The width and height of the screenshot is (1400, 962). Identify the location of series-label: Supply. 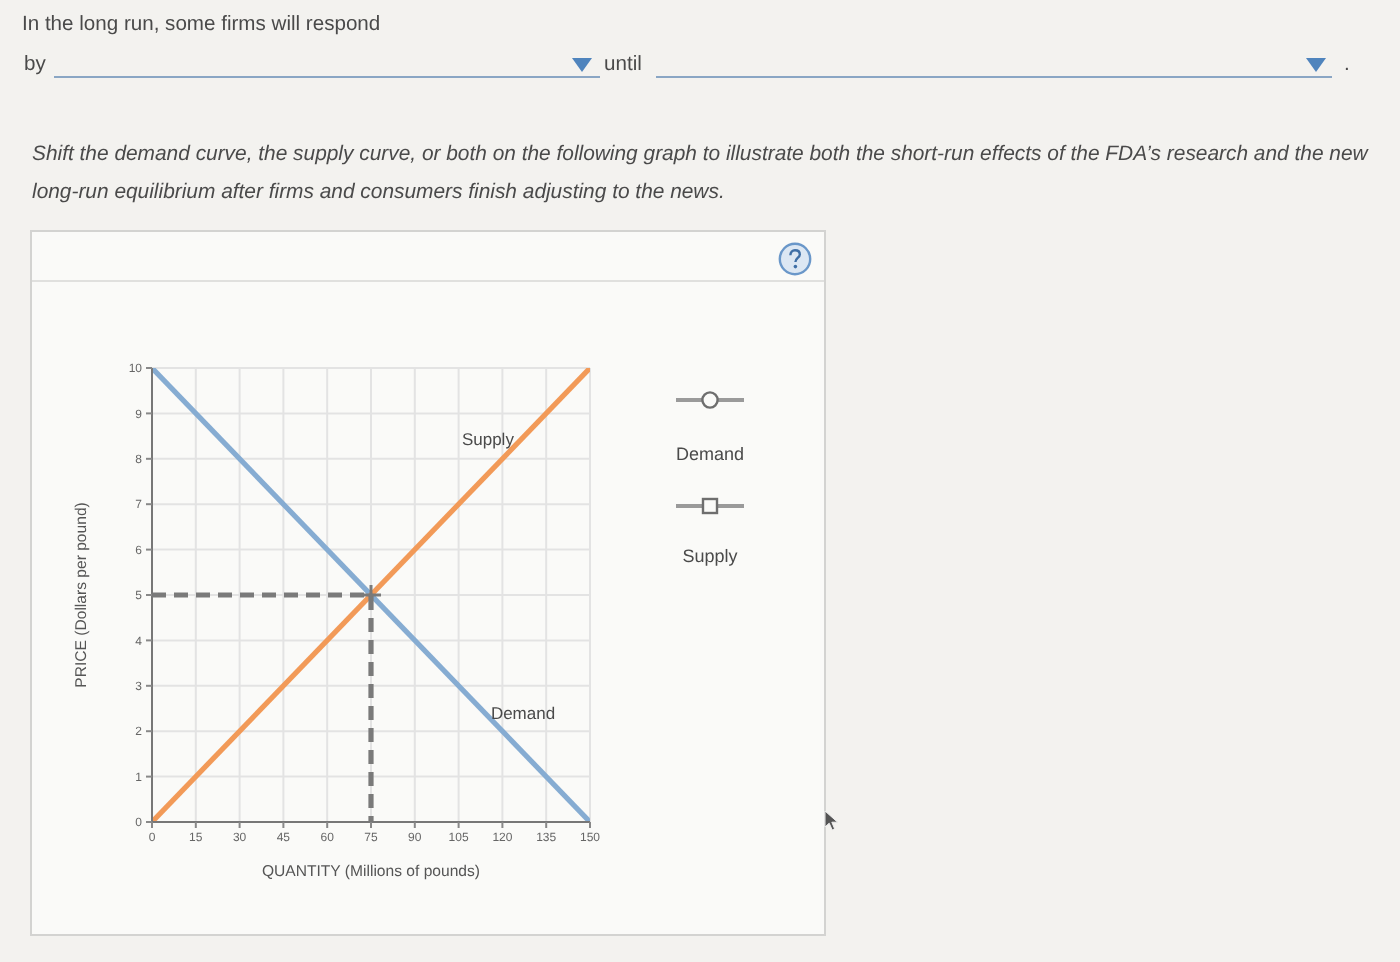
(488, 438).